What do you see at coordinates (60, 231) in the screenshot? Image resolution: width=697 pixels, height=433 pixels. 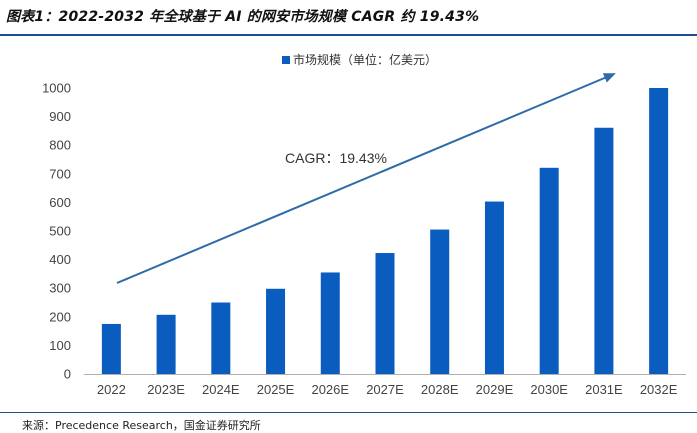 I see `y-tick-label: 500` at bounding box center [60, 231].